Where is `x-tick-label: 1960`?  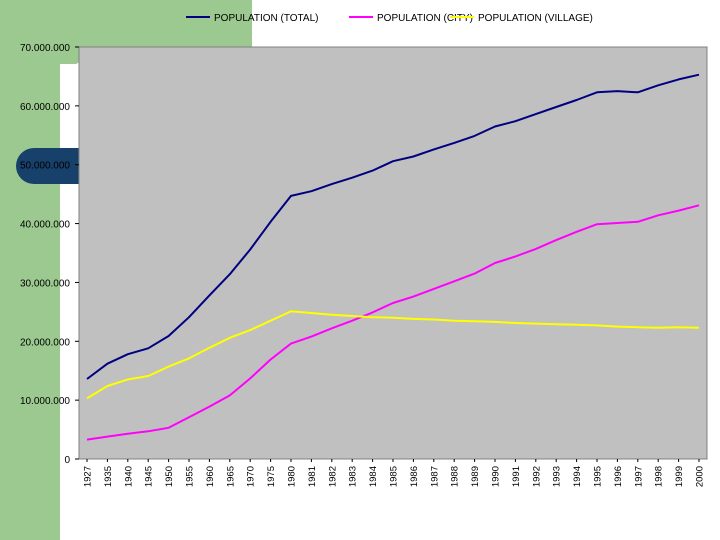 x-tick-label: 1960 is located at coordinates (210, 476).